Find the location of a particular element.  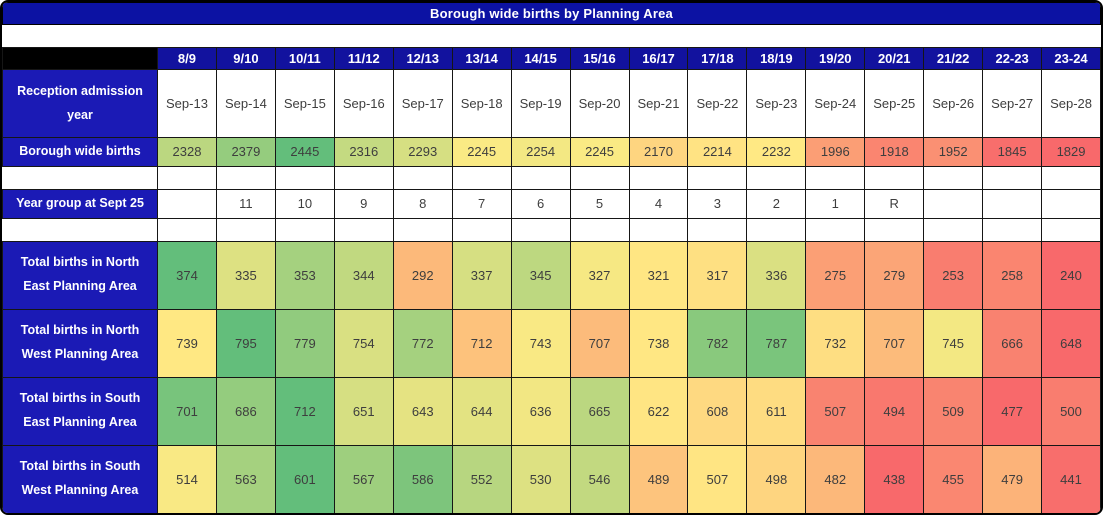

heat-value-cell: 546 is located at coordinates (599, 478).